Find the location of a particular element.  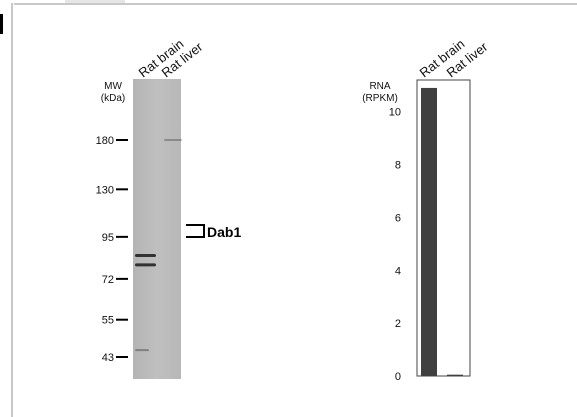

band-label: Dab1 is located at coordinates (224, 232).